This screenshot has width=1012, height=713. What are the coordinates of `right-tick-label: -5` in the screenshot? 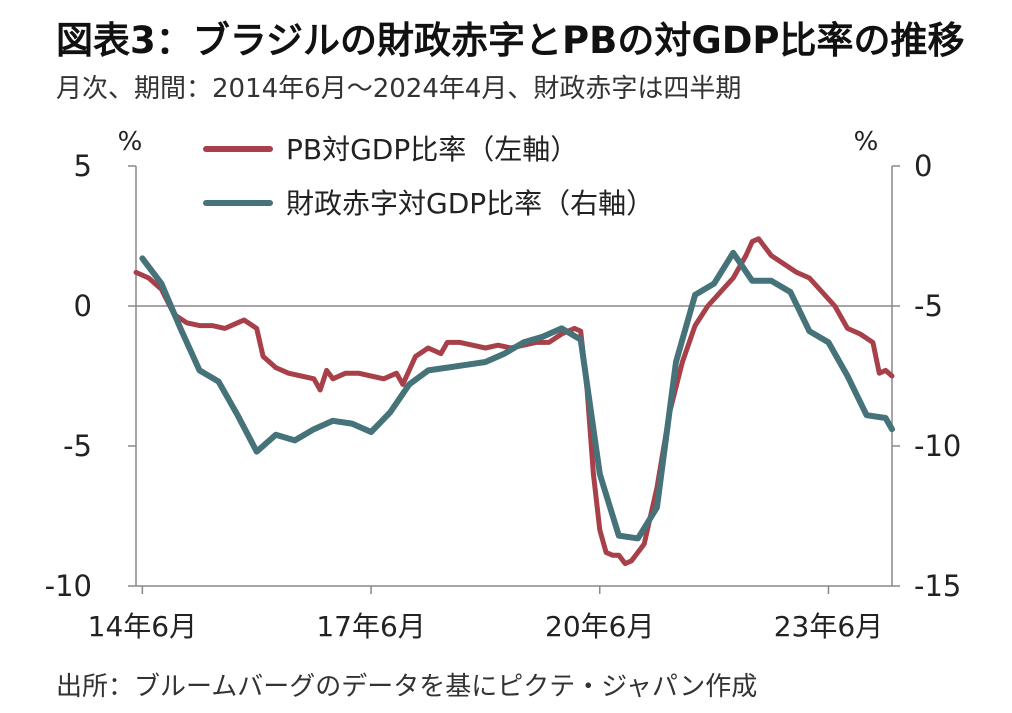 It's located at (928, 306).